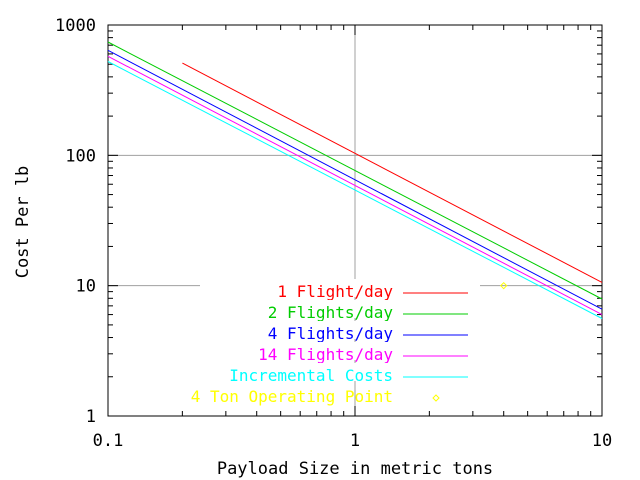 This screenshot has width=640, height=480. What do you see at coordinates (91, 417) in the screenshot?
I see `y-tick-label: 1` at bounding box center [91, 417].